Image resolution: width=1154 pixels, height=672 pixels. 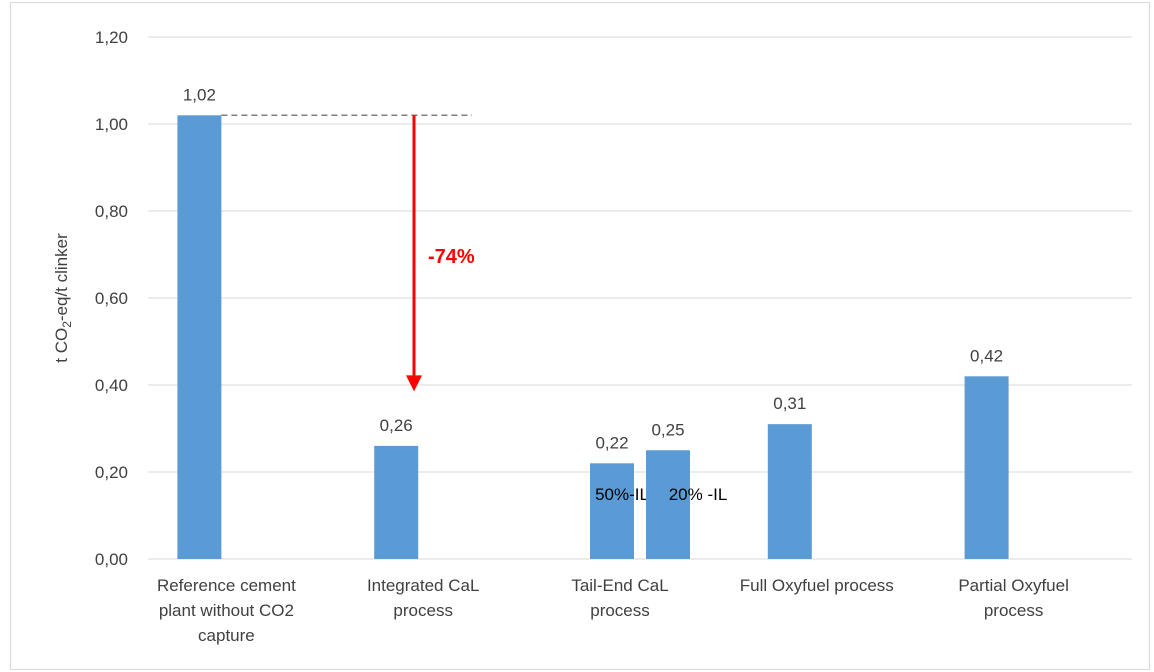 I want to click on data-label: 0,25, so click(x=667, y=429).